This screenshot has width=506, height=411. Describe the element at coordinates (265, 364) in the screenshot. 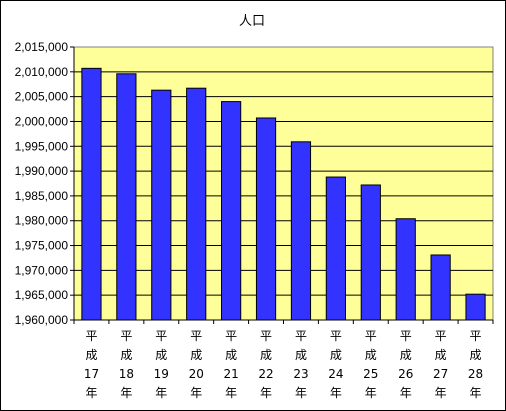

I see `x-tick-label: 平成 22 年` at that location.